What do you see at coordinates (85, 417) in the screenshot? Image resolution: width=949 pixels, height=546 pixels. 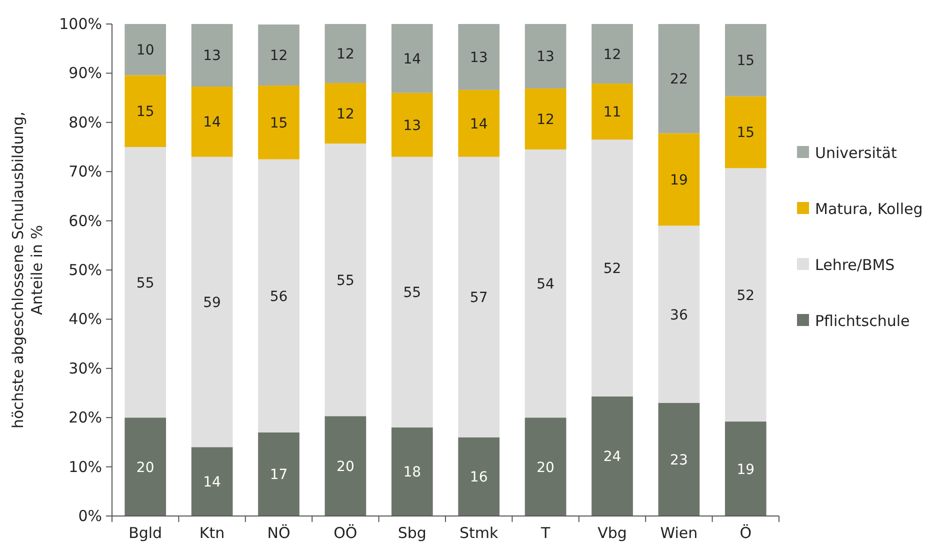 I see `y-tick-label: 20%` at bounding box center [85, 417].